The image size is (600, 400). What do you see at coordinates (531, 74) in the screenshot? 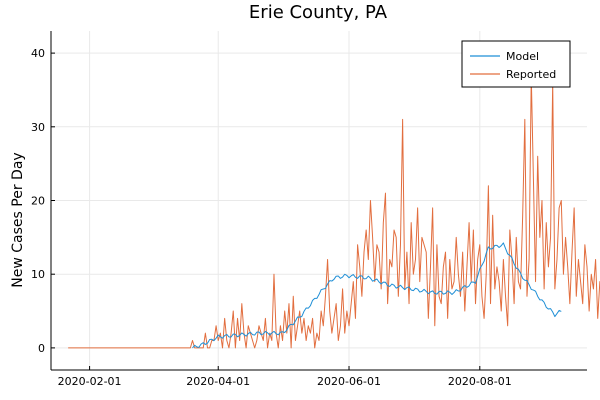
I see `legend-label: Reported` at bounding box center [531, 74].